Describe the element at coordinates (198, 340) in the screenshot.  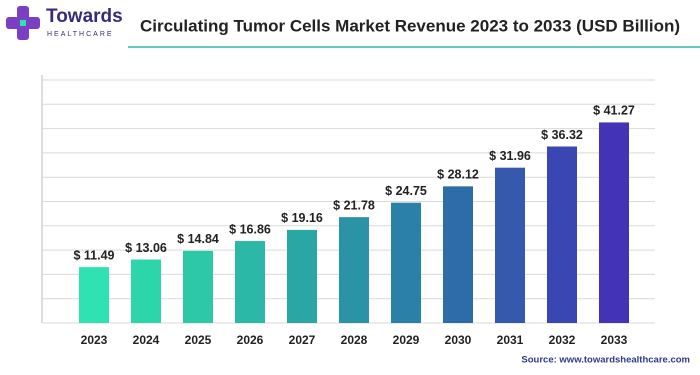
I see `x-tick-label: 2025` at that location.